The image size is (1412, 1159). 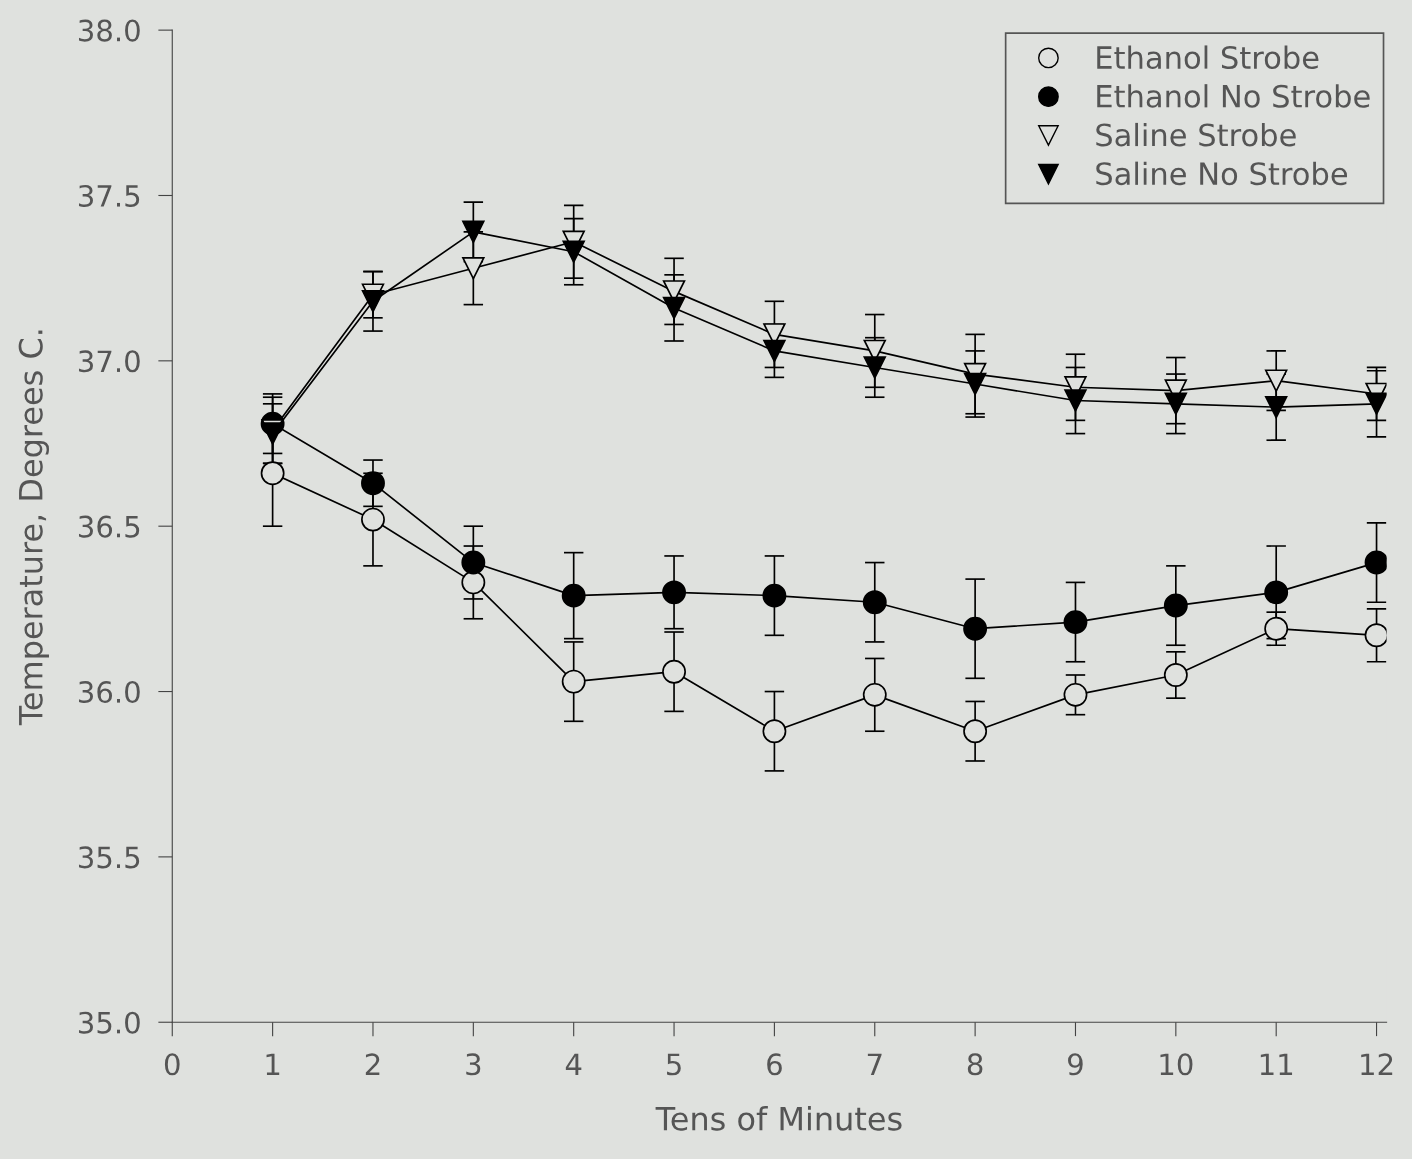 I want to click on x-tick-label: 10, so click(x=1176, y=1064).